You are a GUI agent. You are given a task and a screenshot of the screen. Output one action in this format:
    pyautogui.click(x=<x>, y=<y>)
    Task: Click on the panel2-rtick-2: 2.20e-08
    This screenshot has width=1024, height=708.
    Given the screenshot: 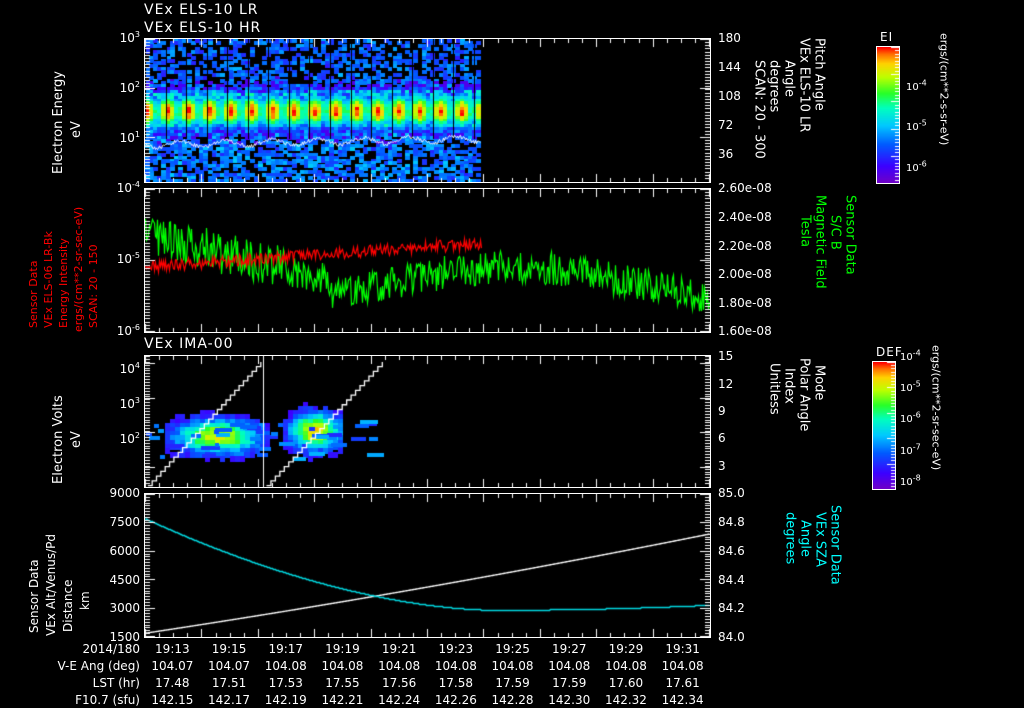 What is the action you would take?
    pyautogui.click(x=745, y=246)
    